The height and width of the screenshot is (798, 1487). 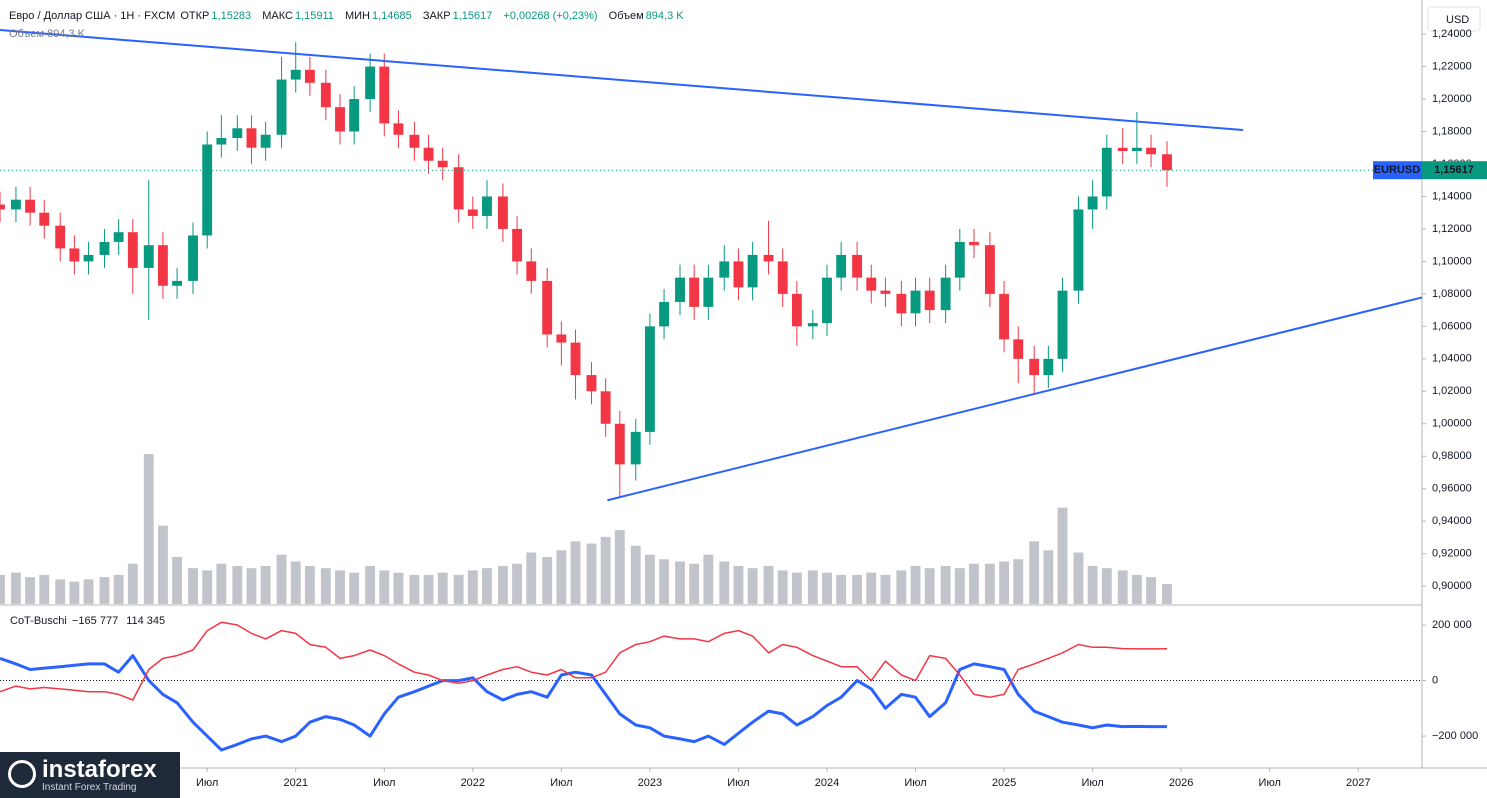 I want to click on currency-box, so click(x=1454, y=19).